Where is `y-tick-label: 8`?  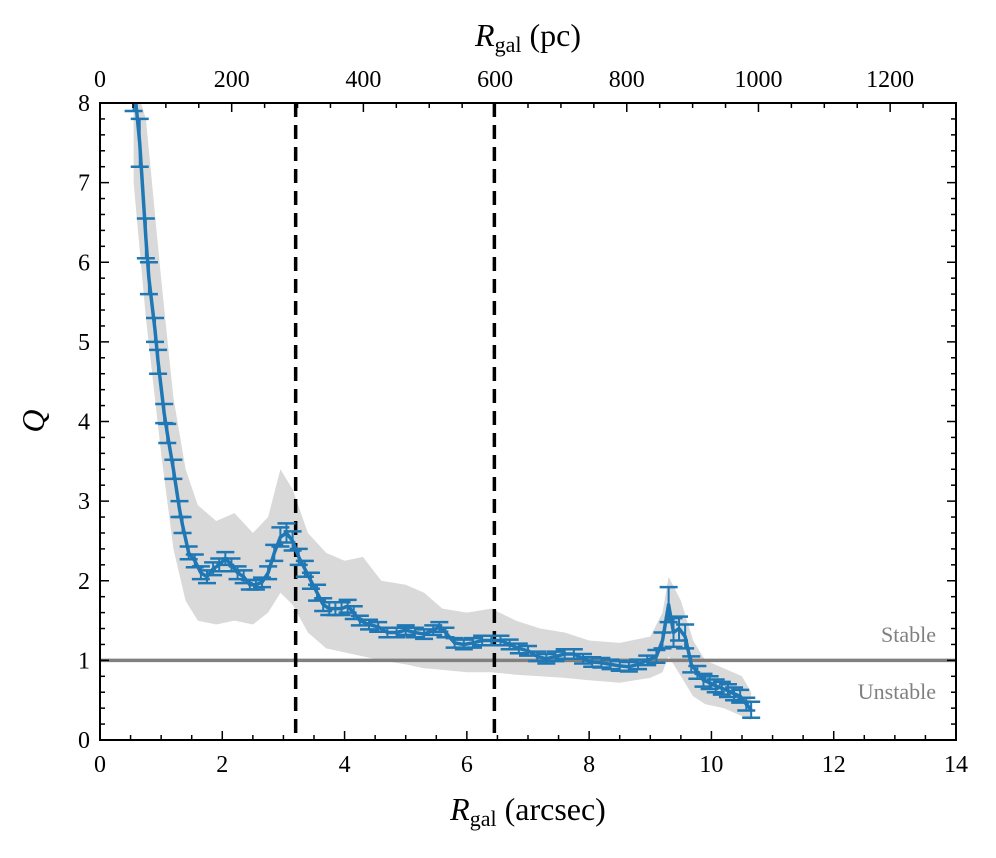 y-tick-label: 8 is located at coordinates (84, 104).